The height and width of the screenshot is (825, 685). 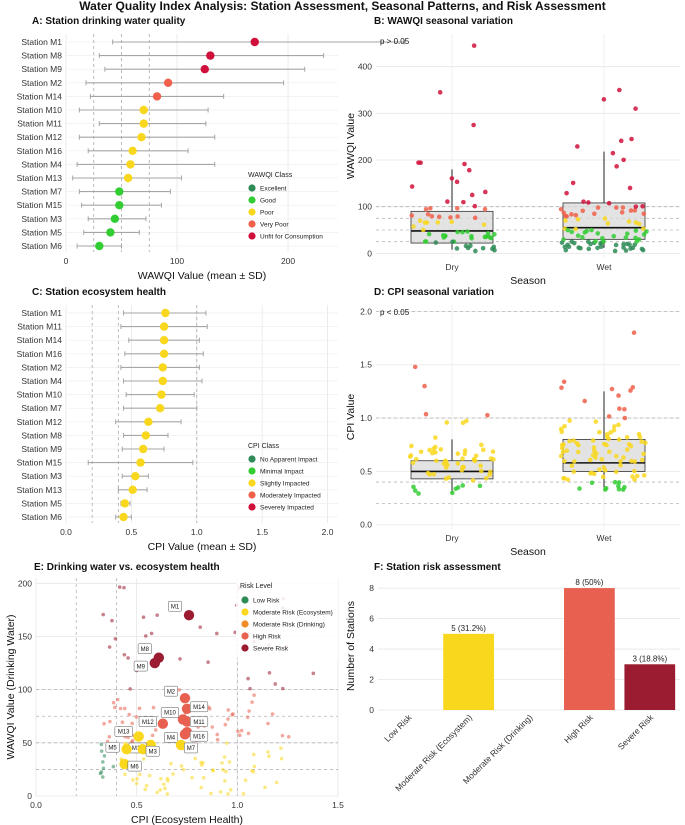 I want to click on station-point, so click(x=138, y=736).